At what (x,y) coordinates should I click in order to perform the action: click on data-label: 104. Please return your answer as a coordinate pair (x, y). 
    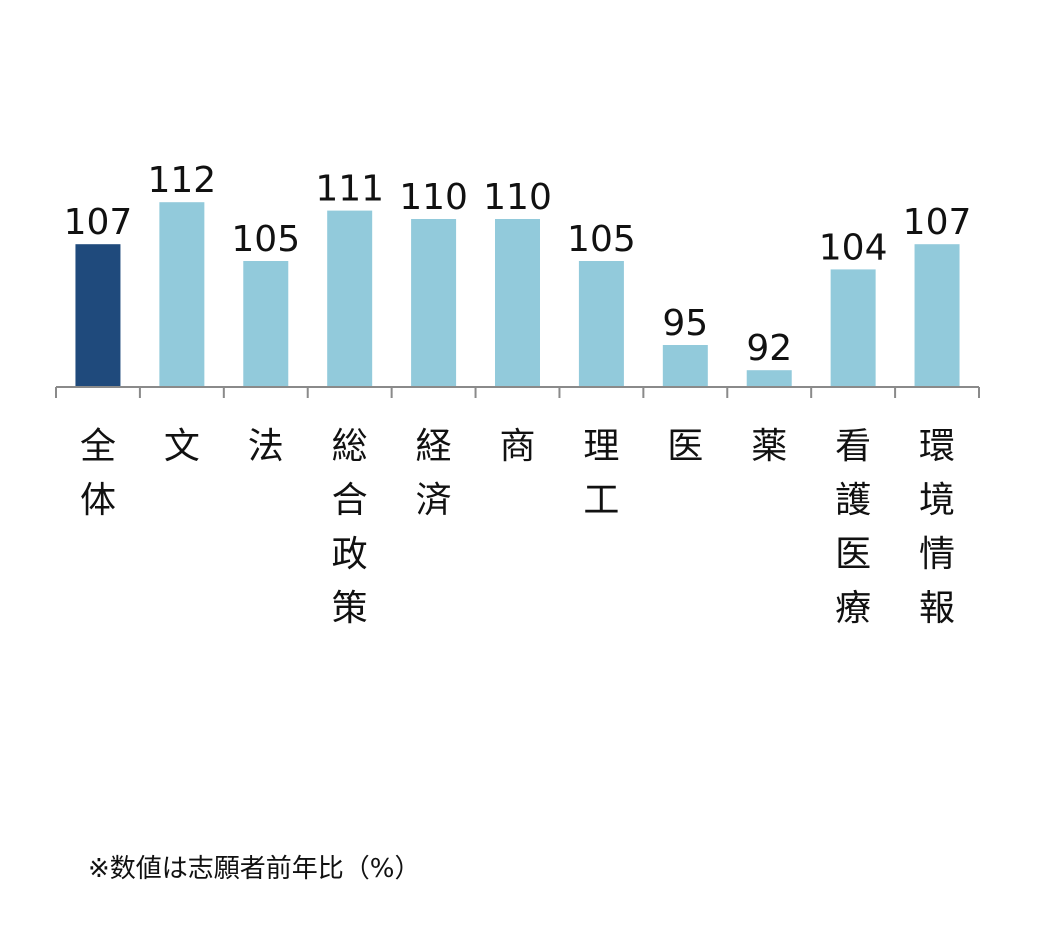
    Looking at the image, I should click on (853, 247).